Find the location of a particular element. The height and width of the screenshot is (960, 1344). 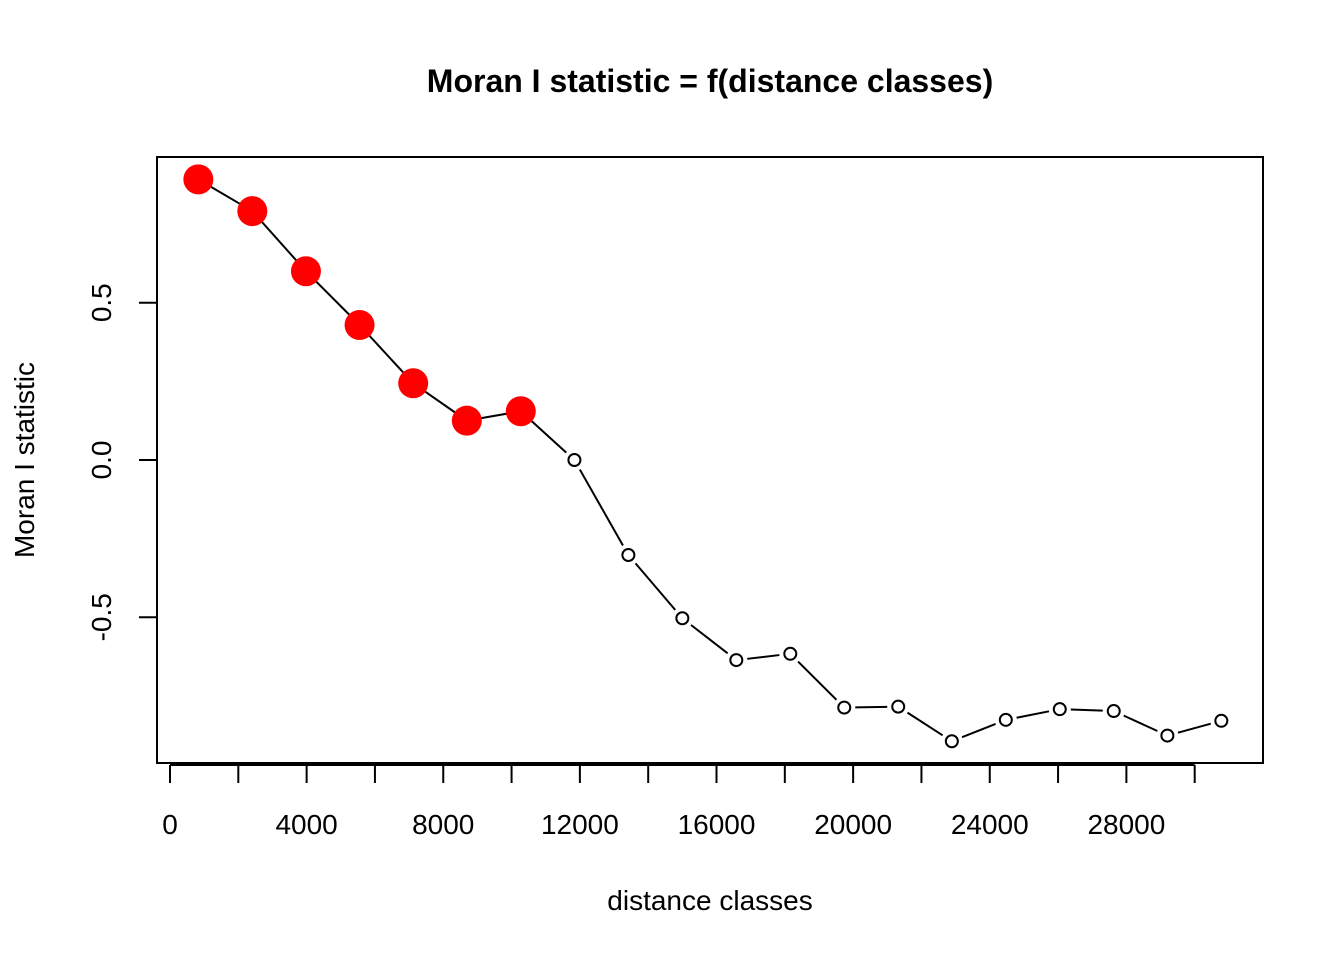

x-tick-label: 4000 is located at coordinates (306, 824).